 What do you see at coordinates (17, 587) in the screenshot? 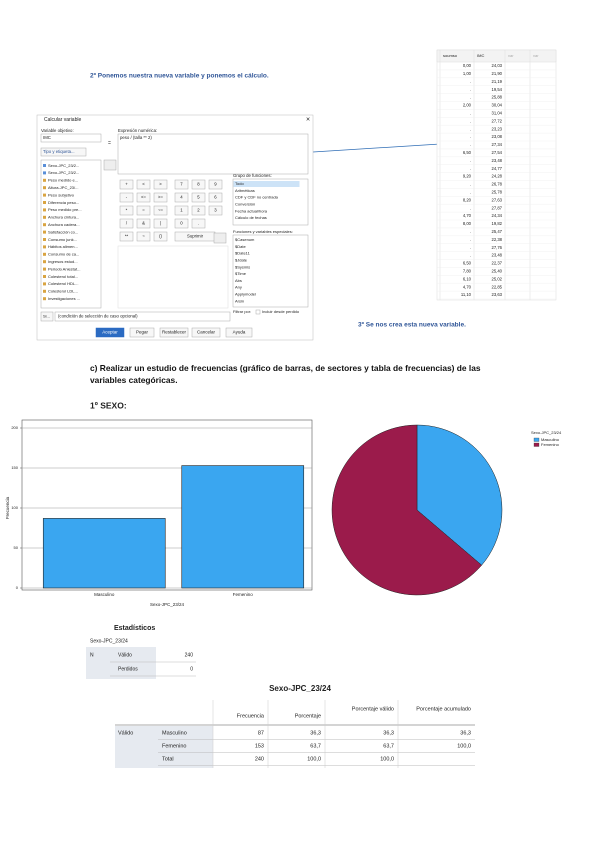
I see `y-tick-label: 0` at bounding box center [17, 587].